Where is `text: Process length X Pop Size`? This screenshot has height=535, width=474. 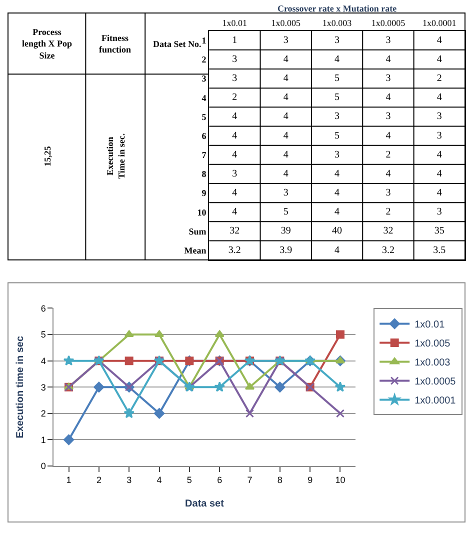 text: Process length X Pop Size is located at coordinates (47, 43).